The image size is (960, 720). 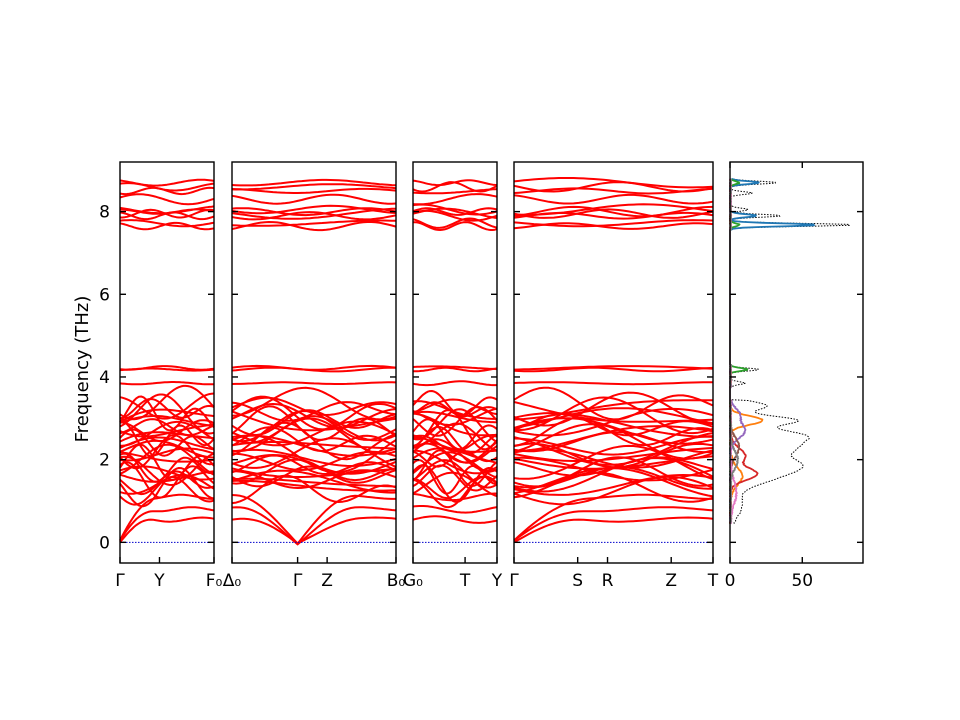 I want to click on dos-total-line, so click(x=789, y=351).